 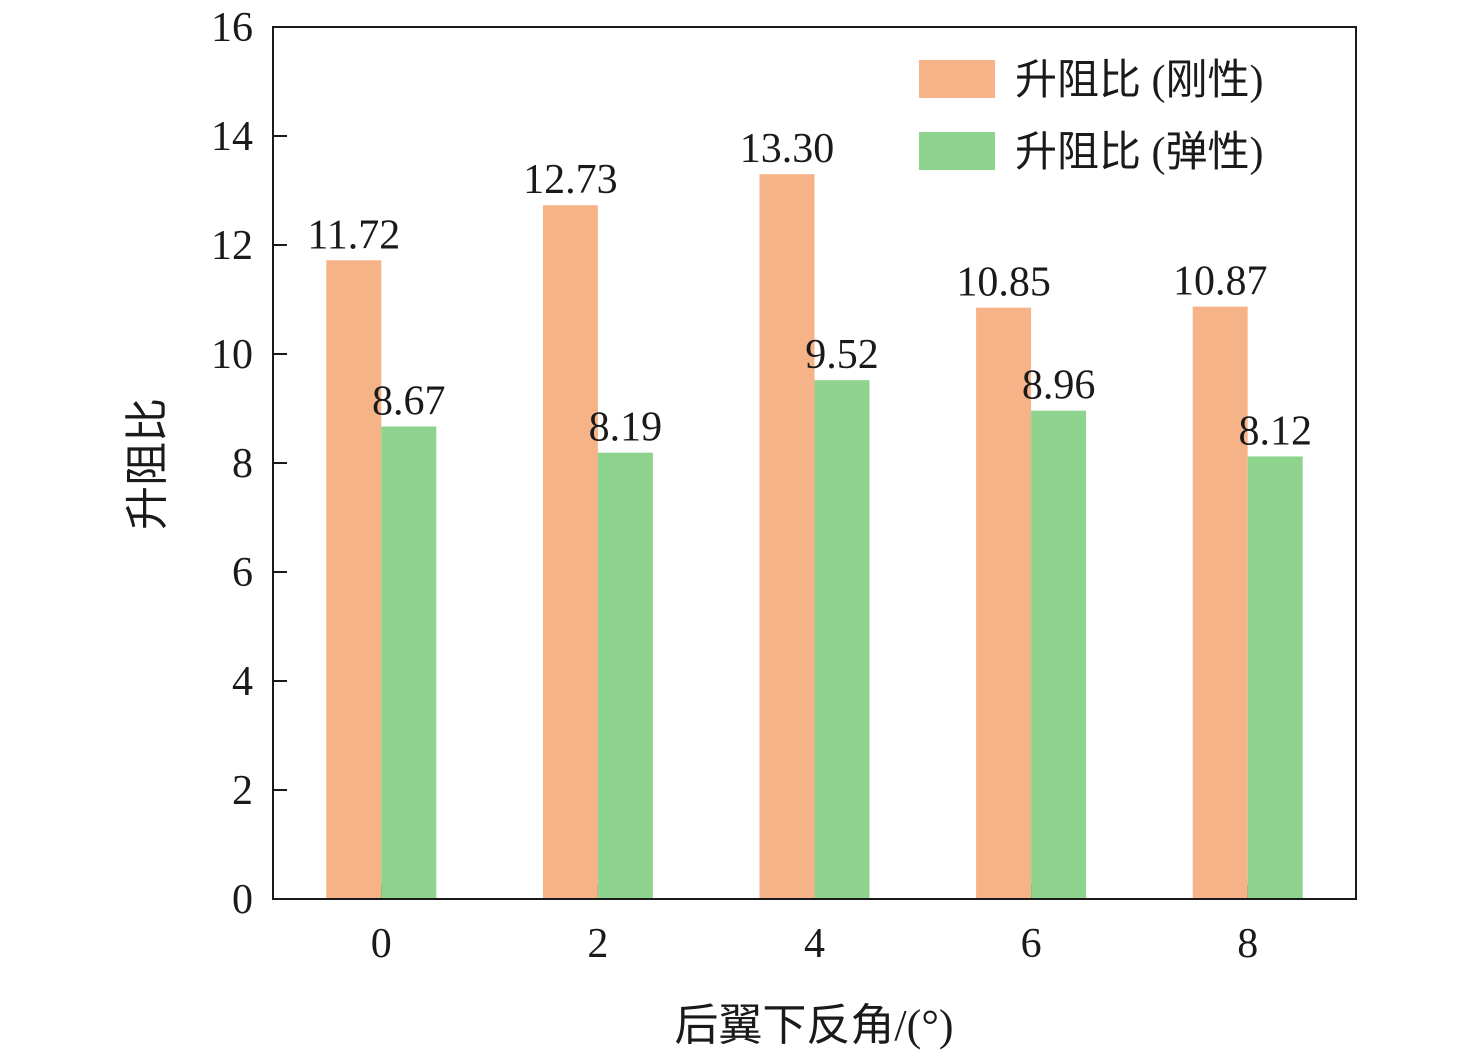 I want to click on y-axis-title: 升阻比, so click(x=147, y=464).